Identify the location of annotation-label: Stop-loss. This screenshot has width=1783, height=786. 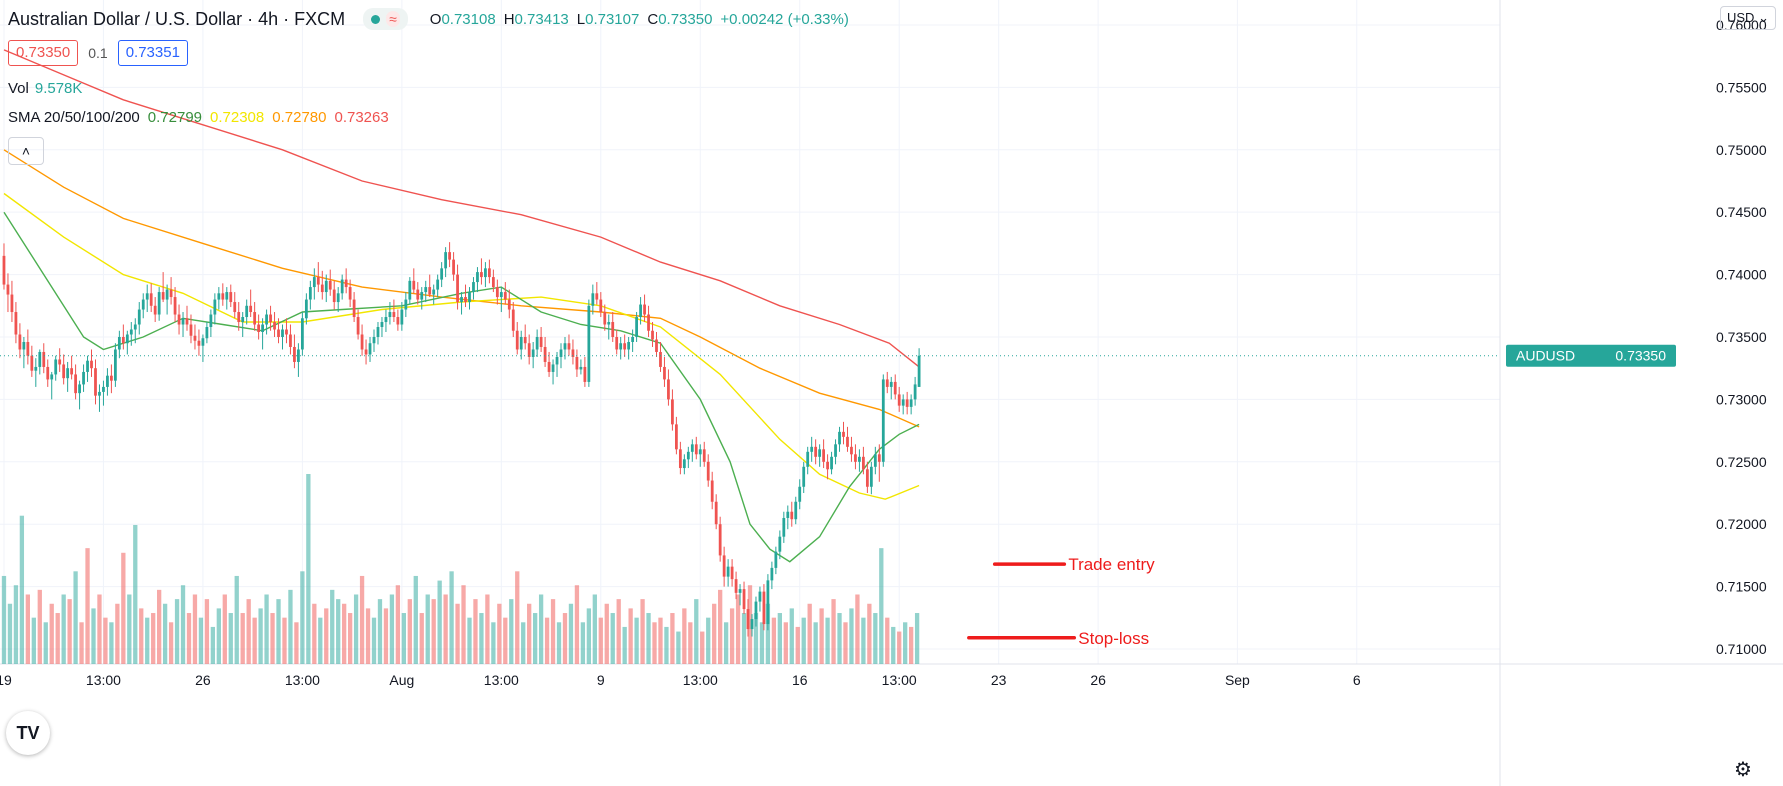
(1113, 638).